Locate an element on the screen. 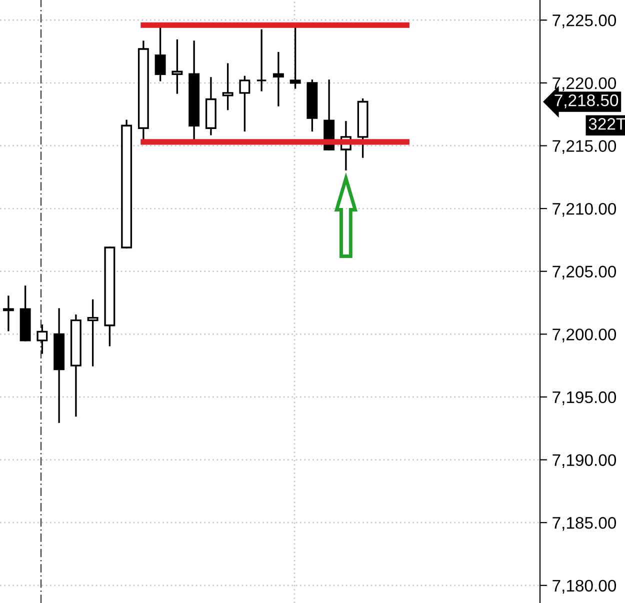 The width and height of the screenshot is (625, 603). y-tick-label: 7,215.00 is located at coordinates (584, 147).